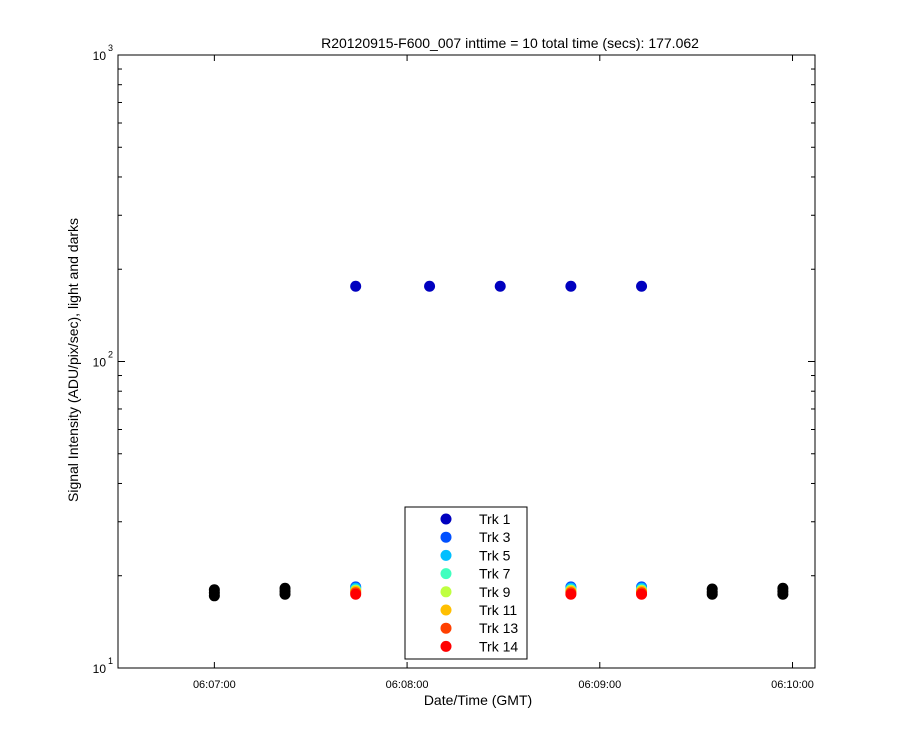 Image resolution: width=900 pixels, height=750 pixels. Describe the element at coordinates (498, 628) in the screenshot. I see `legend-label: Trk 13` at that location.